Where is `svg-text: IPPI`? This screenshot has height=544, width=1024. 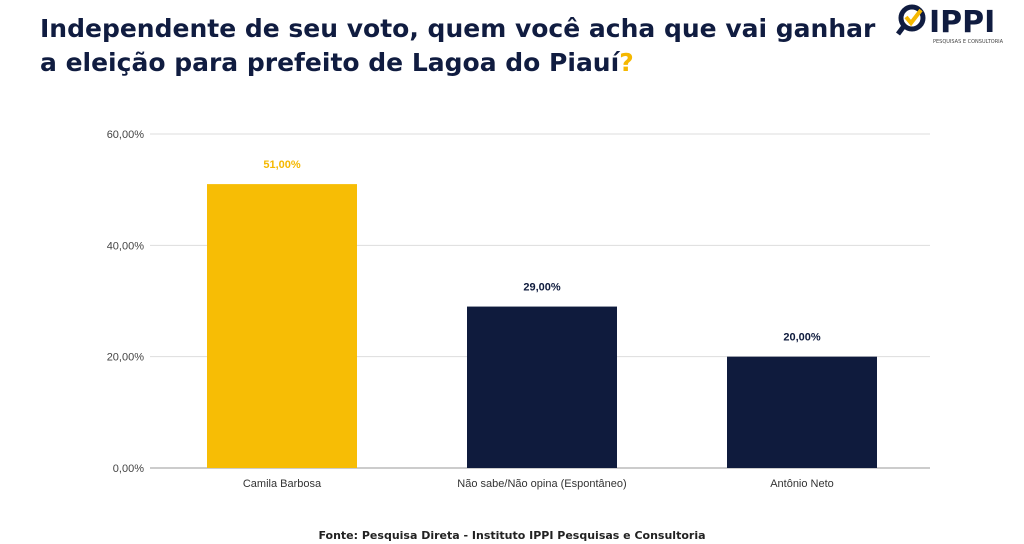 svg-text: IPPI is located at coordinates (962, 22).